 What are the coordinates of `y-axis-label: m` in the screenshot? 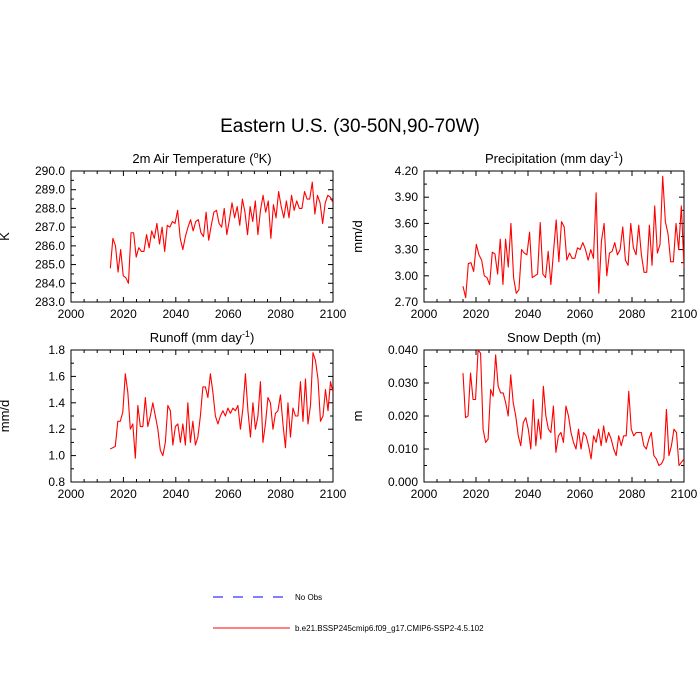 It's located at (357, 416).